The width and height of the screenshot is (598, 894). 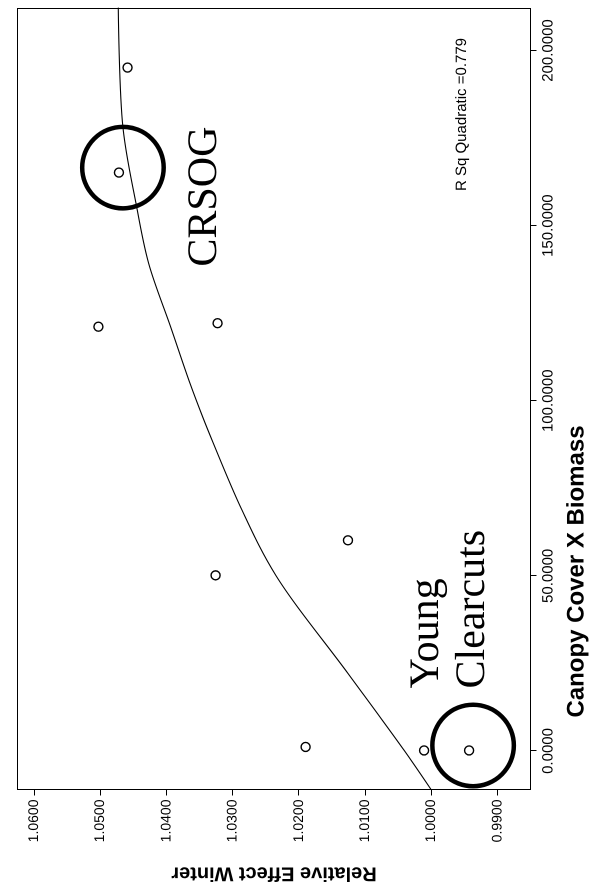 What do you see at coordinates (298, 820) in the screenshot?
I see `x-tick-label: 1.0200` at bounding box center [298, 820].